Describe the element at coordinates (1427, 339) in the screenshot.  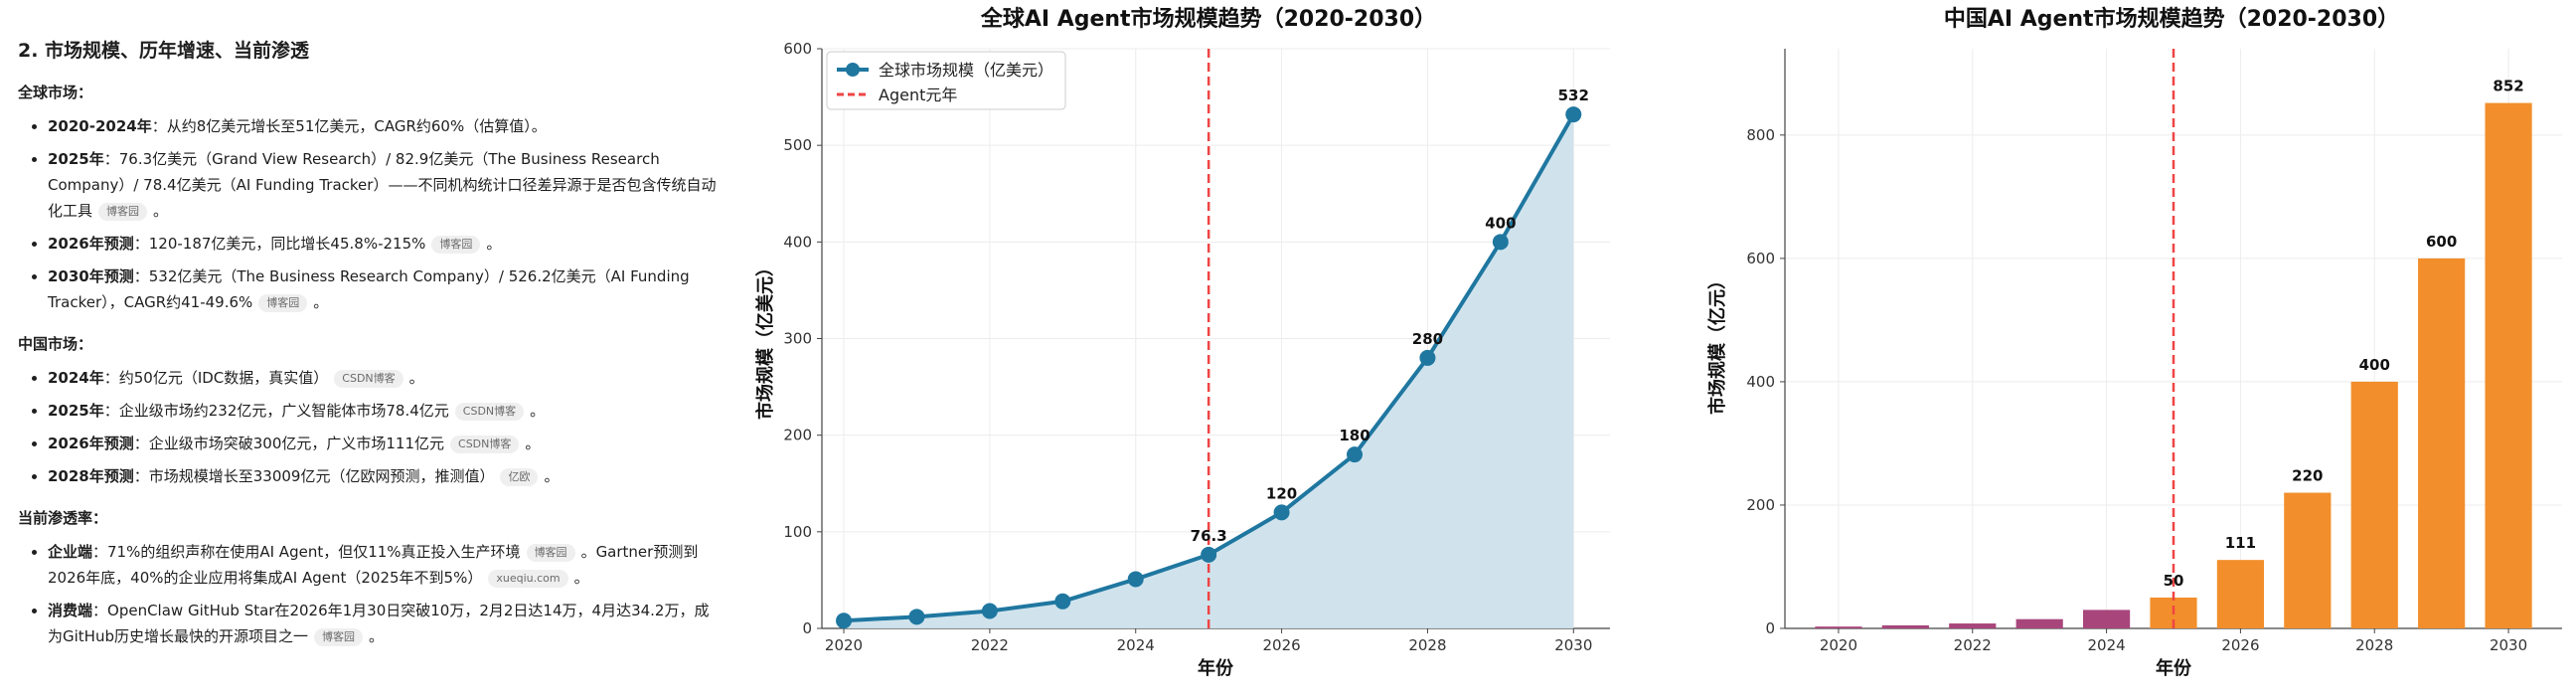
I see `data-label: 280` at that location.